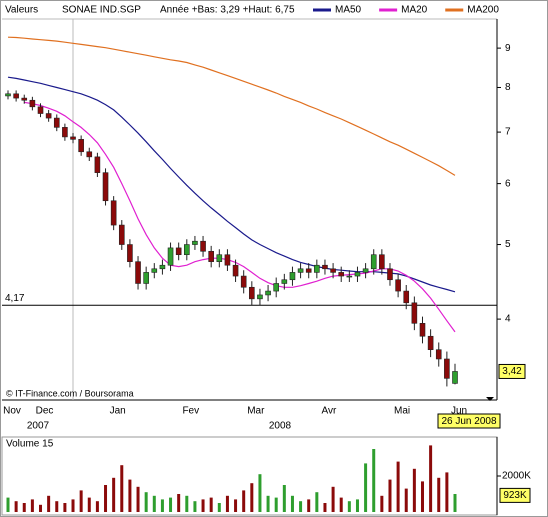  Describe the element at coordinates (508, 244) in the screenshot. I see `y-tick-label: 5` at that location.